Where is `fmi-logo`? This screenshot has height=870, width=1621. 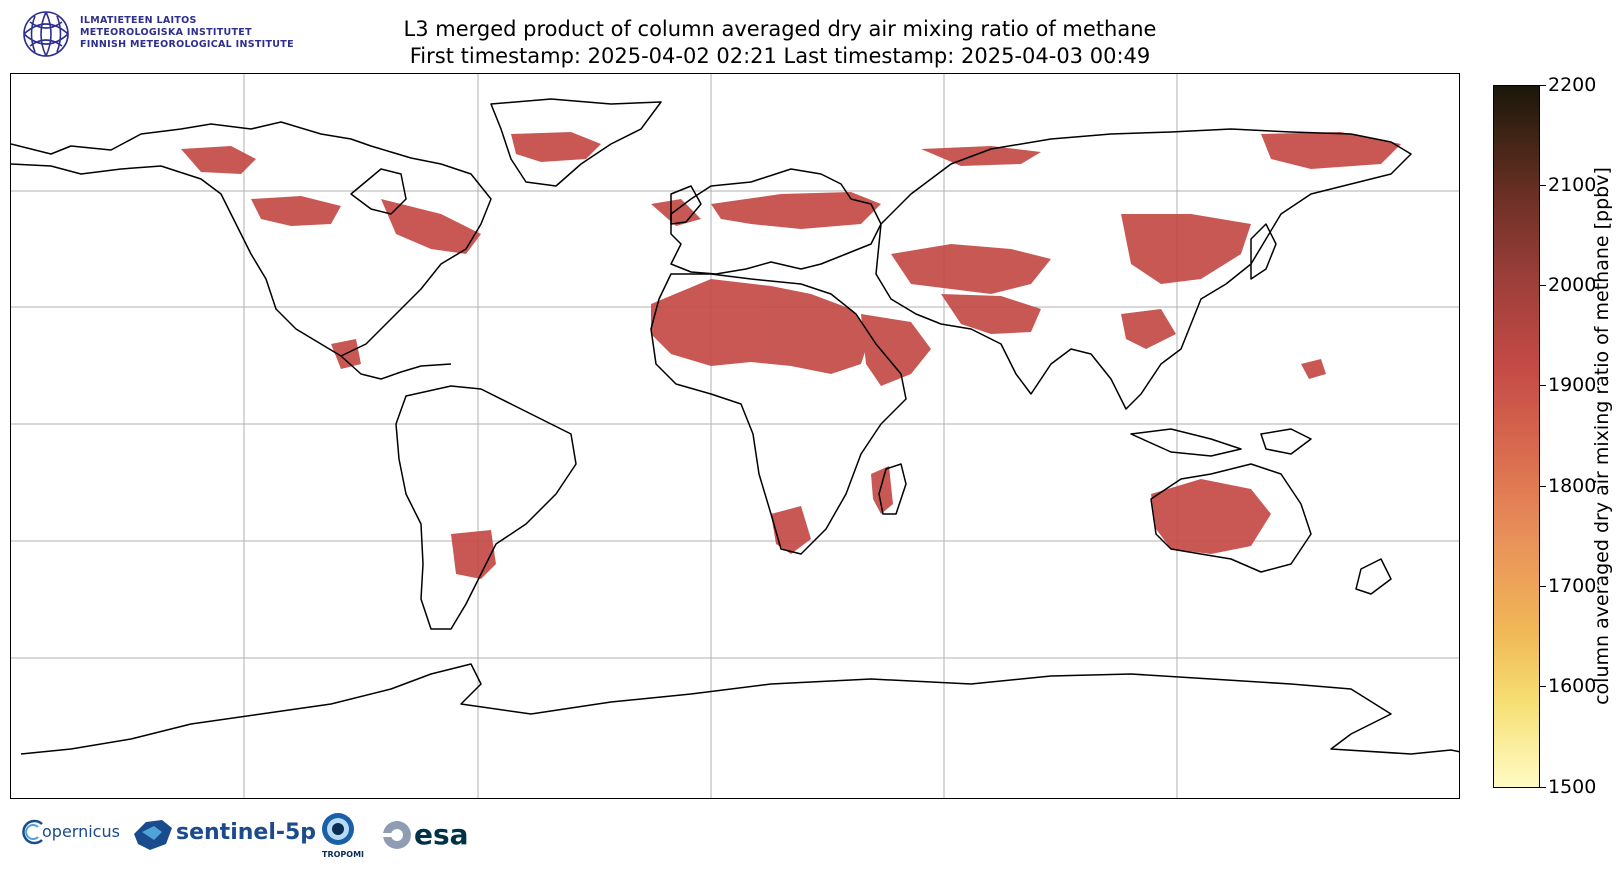 fmi-logo is located at coordinates (155, 35).